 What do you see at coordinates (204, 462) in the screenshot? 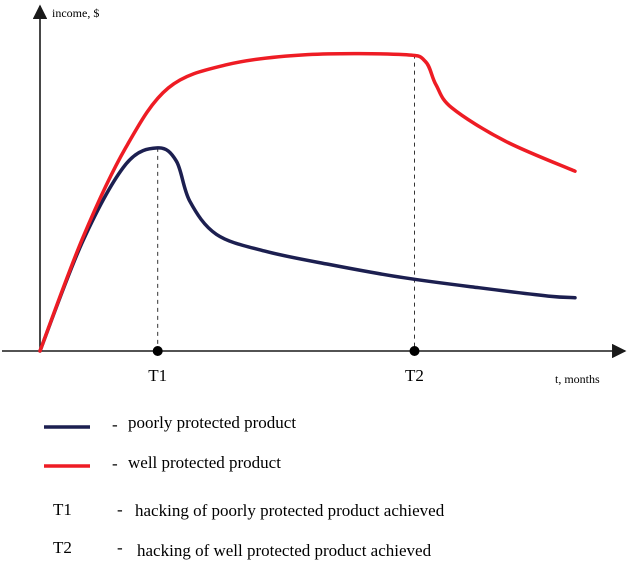
I see `legend-text-well-protected: well protected product` at bounding box center [204, 462].